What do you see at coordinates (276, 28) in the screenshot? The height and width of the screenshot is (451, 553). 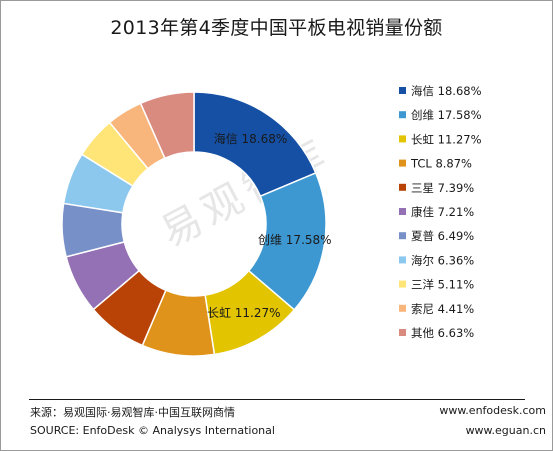 I see `chart-title: 2013年第4季度中国平板电视销量份额` at bounding box center [276, 28].